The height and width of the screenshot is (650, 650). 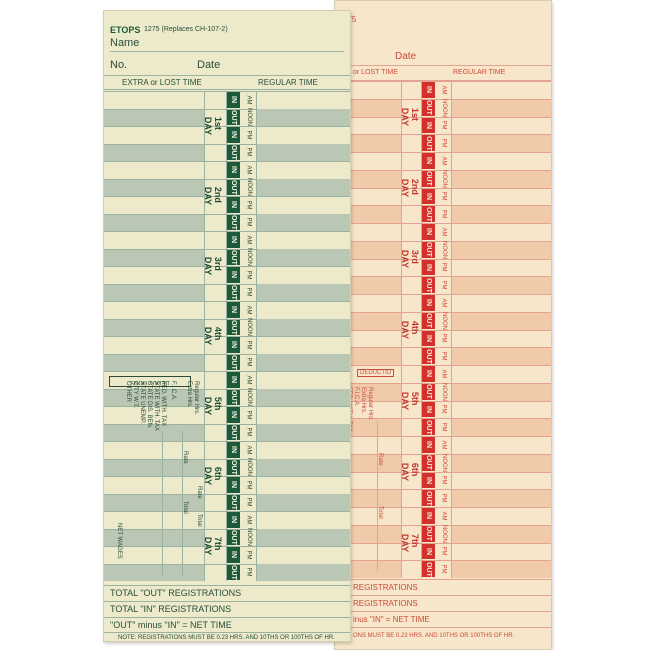 I want to click on name-label: Name, so click(x=125, y=43).